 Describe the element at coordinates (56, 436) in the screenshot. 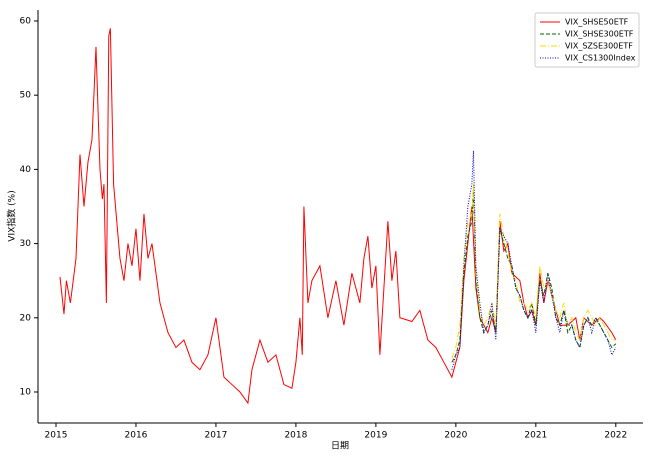

I see `x-tick-label: 2015` at that location.